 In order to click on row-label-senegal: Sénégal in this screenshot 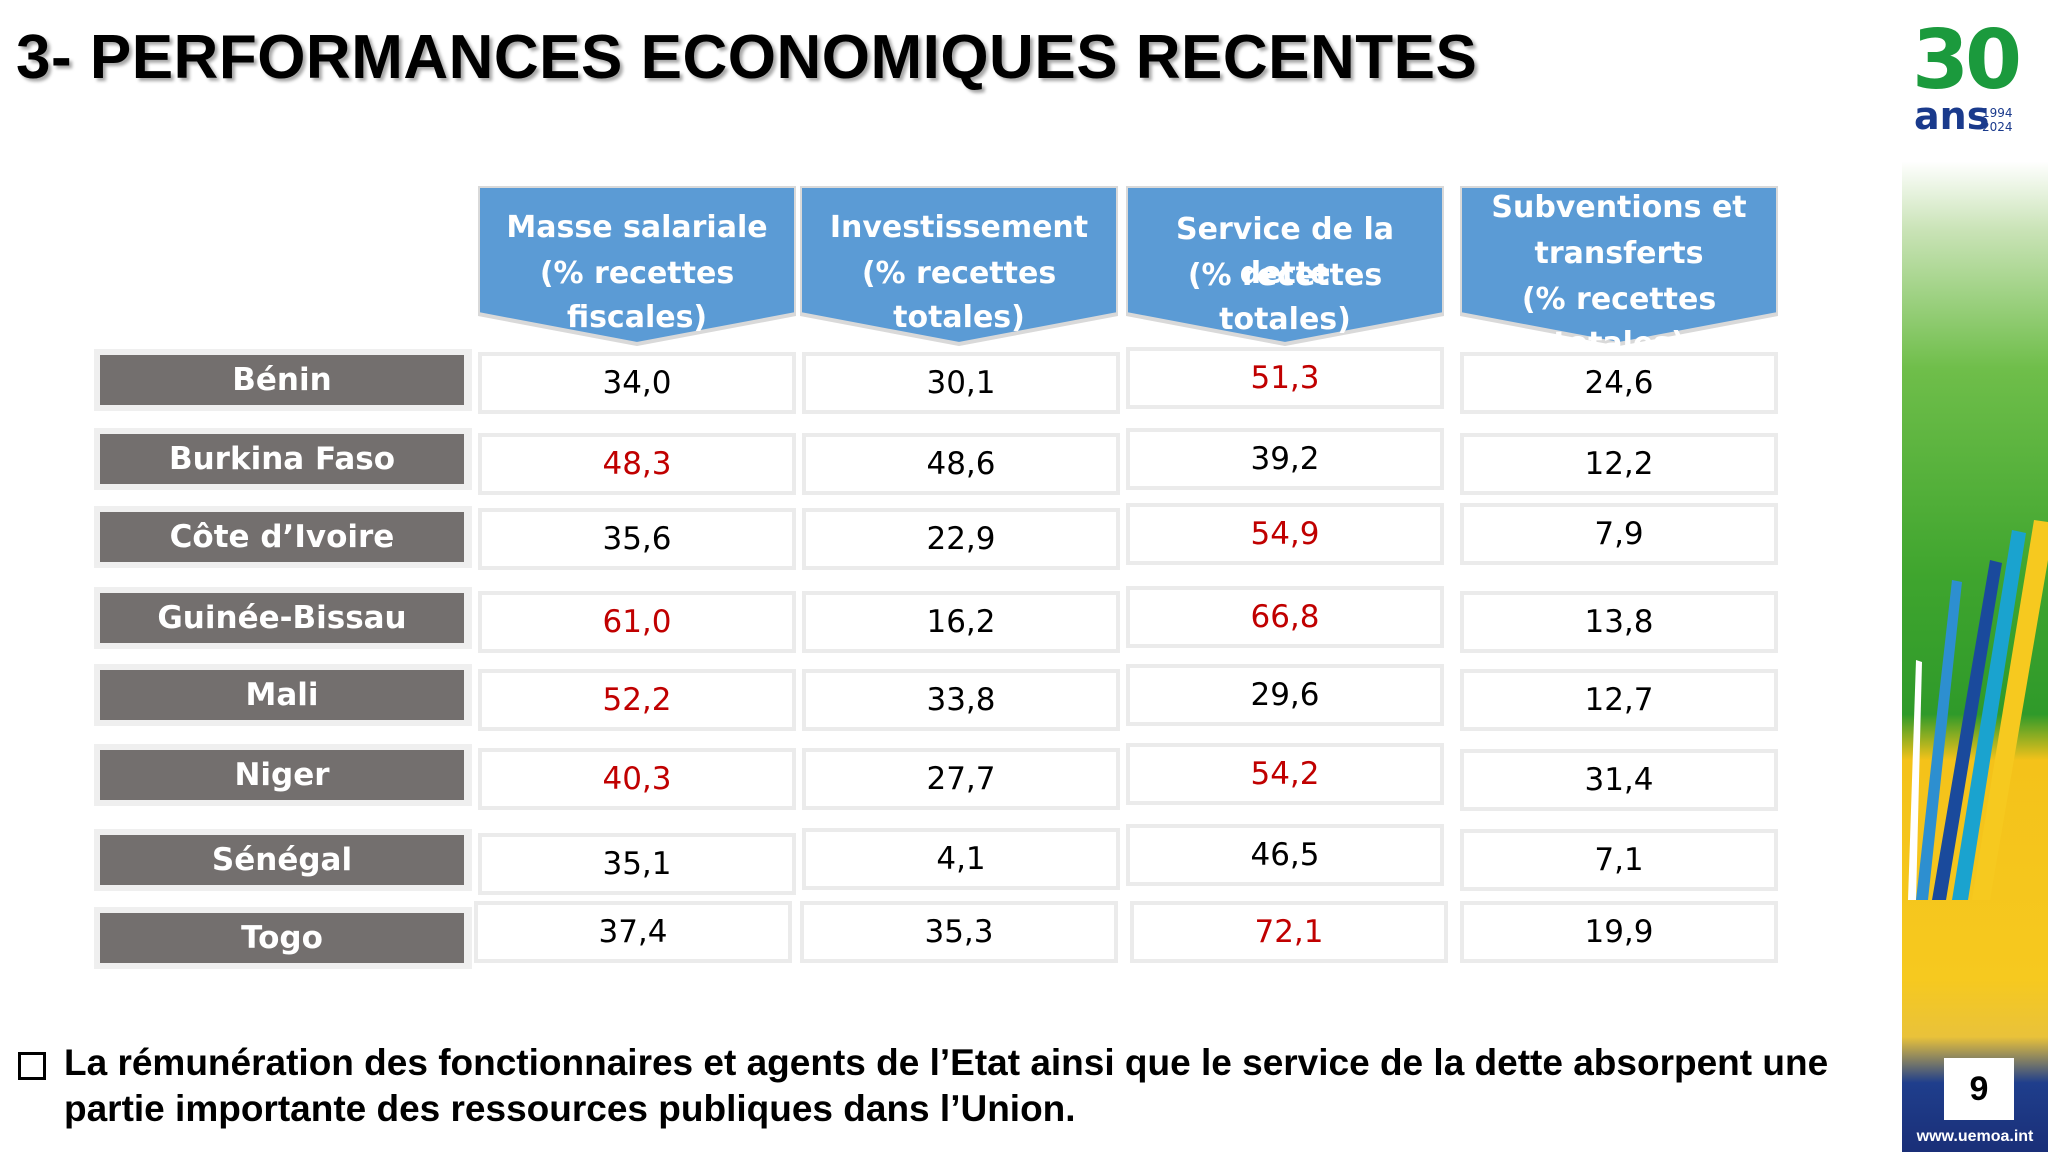, I will do `click(283, 860)`.